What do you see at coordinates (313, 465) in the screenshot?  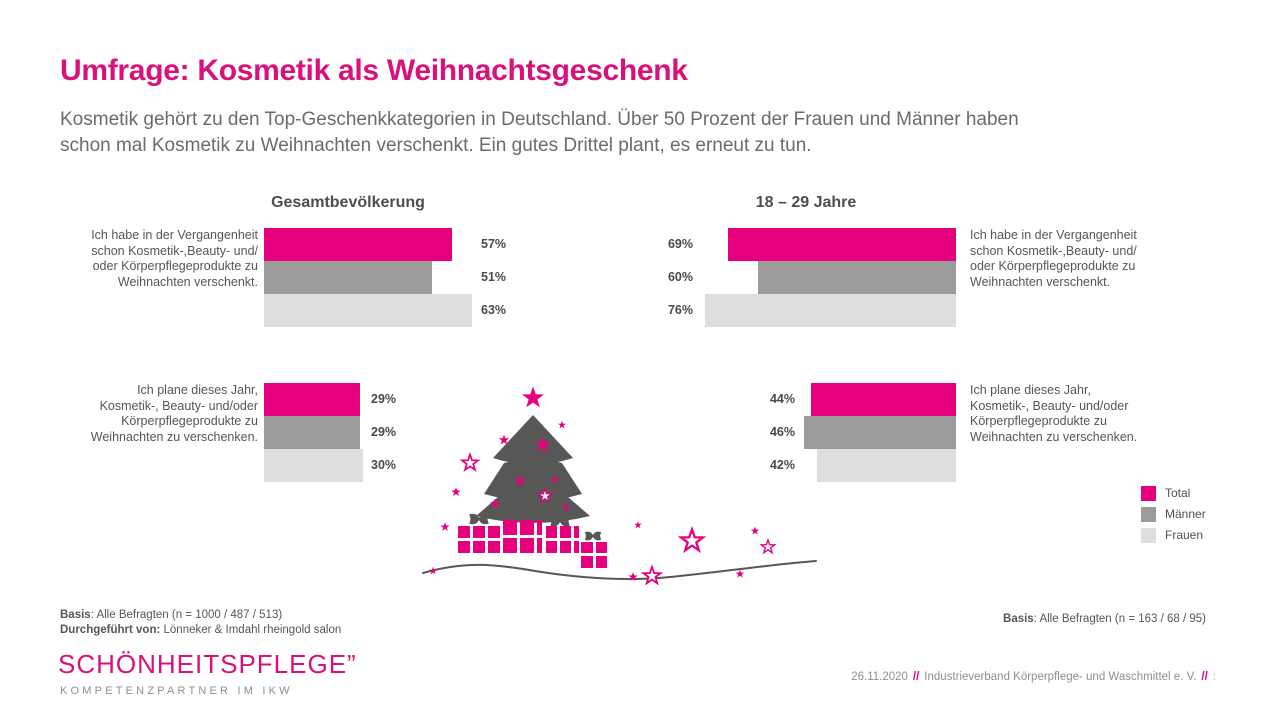 I see `bar-left-plan-frauen` at bounding box center [313, 465].